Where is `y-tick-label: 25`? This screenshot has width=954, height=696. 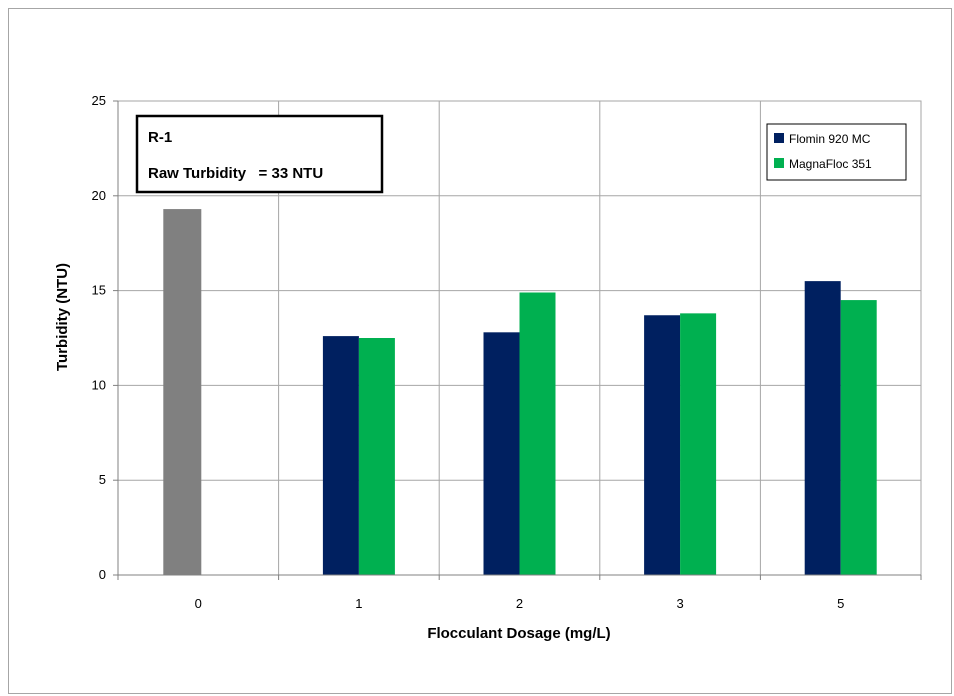 y-tick-label: 25 is located at coordinates (99, 100).